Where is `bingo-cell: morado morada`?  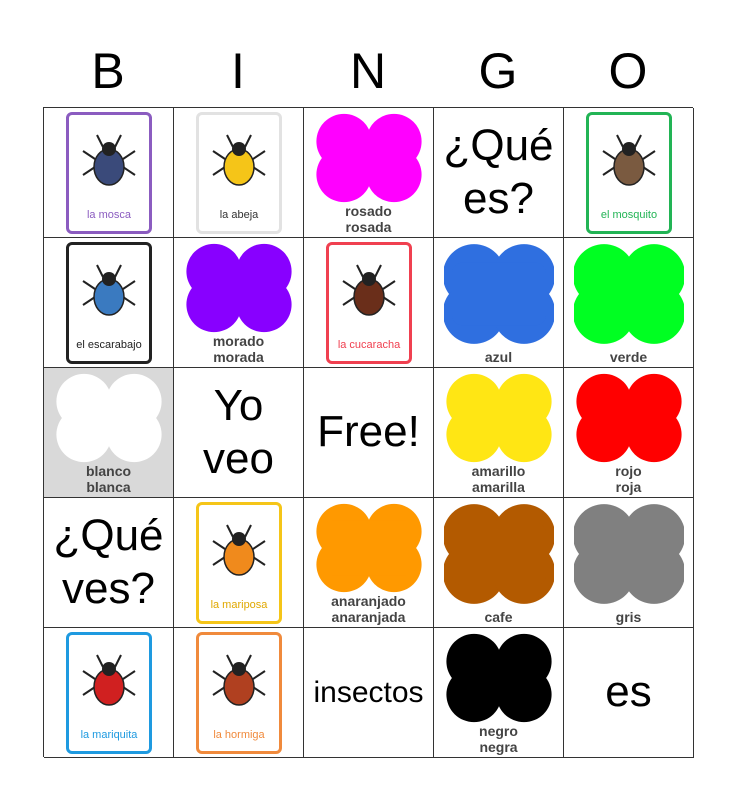 bingo-cell: morado morada is located at coordinates (239, 303).